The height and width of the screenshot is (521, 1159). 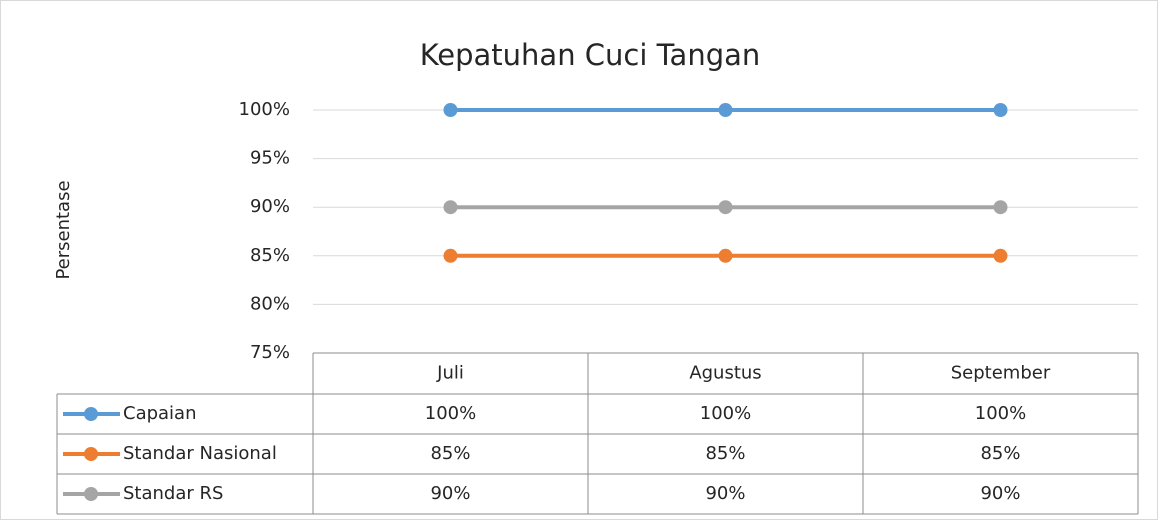 I want to click on y-axis-label: Persentase, so click(x=63, y=229).